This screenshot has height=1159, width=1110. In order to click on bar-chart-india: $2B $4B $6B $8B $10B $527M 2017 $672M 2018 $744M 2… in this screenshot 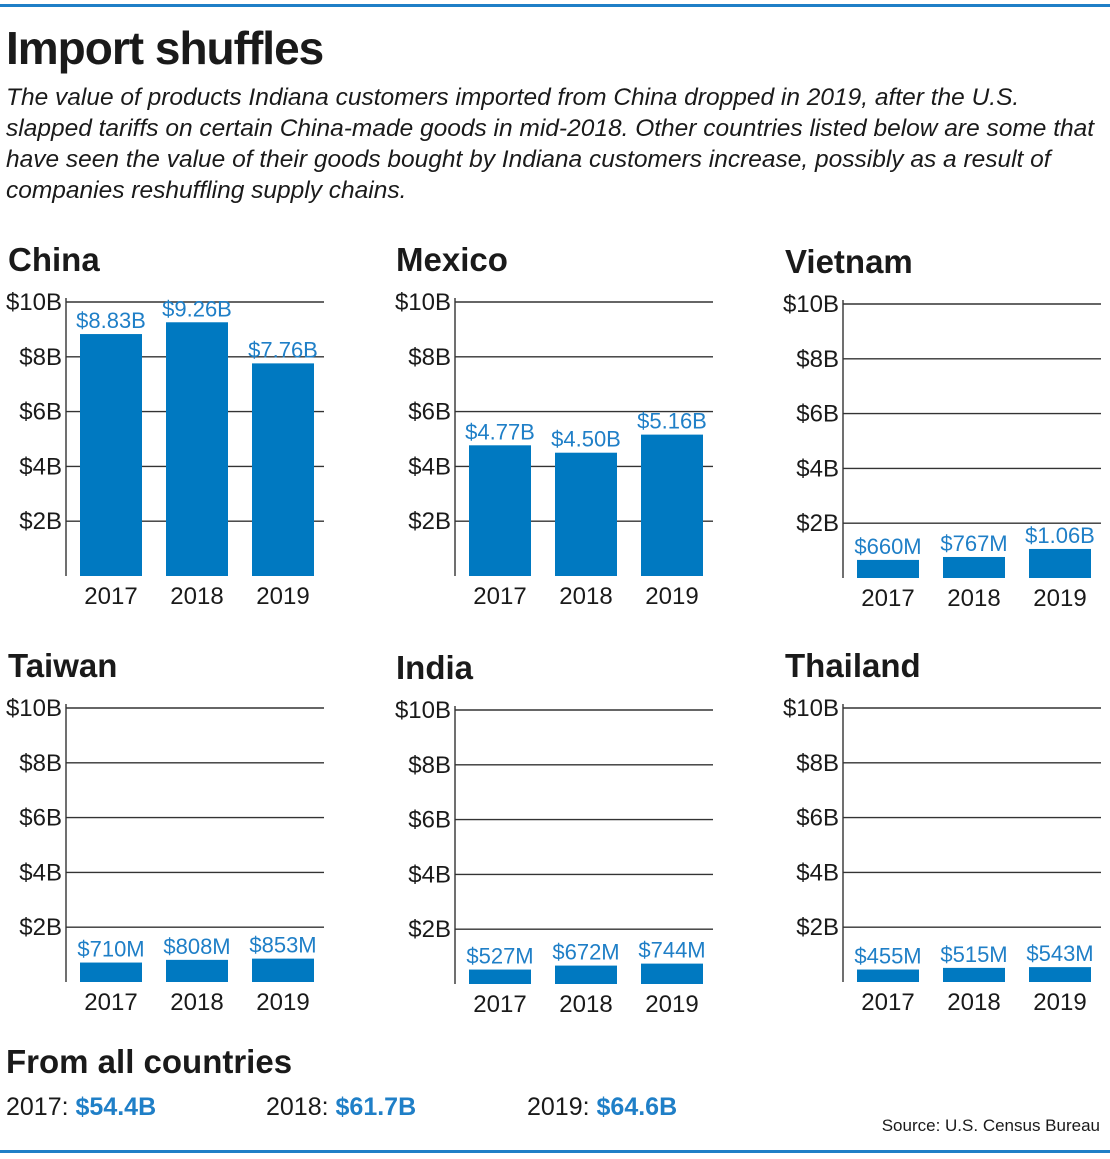, I will do `click(554, 857)`.